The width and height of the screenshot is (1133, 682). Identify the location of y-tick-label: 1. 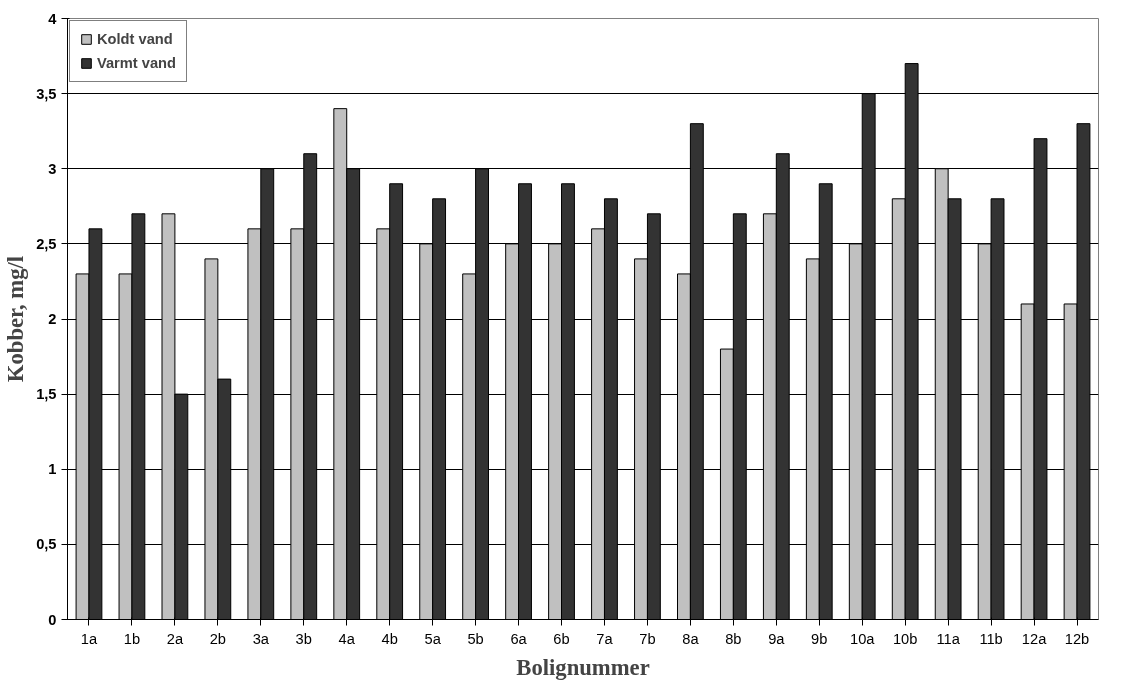
(52, 469).